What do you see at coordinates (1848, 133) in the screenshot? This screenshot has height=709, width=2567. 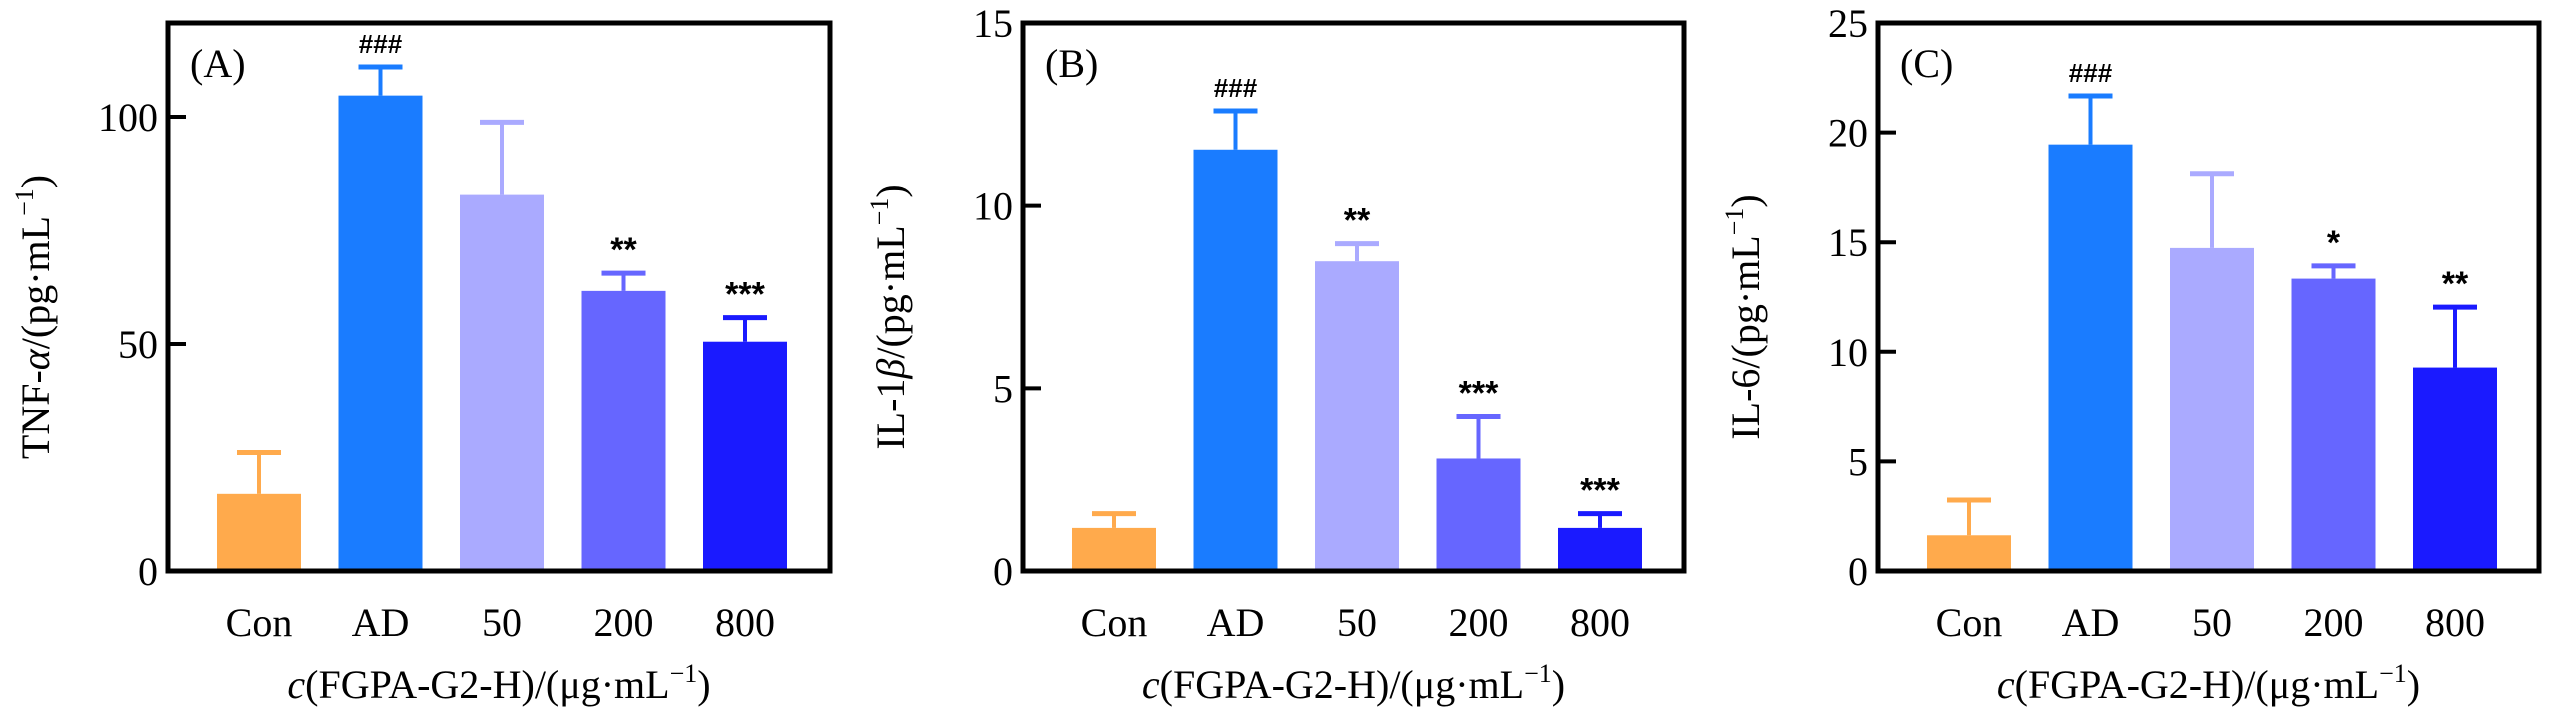 I see `y-tick-label: 20` at bounding box center [1848, 133].